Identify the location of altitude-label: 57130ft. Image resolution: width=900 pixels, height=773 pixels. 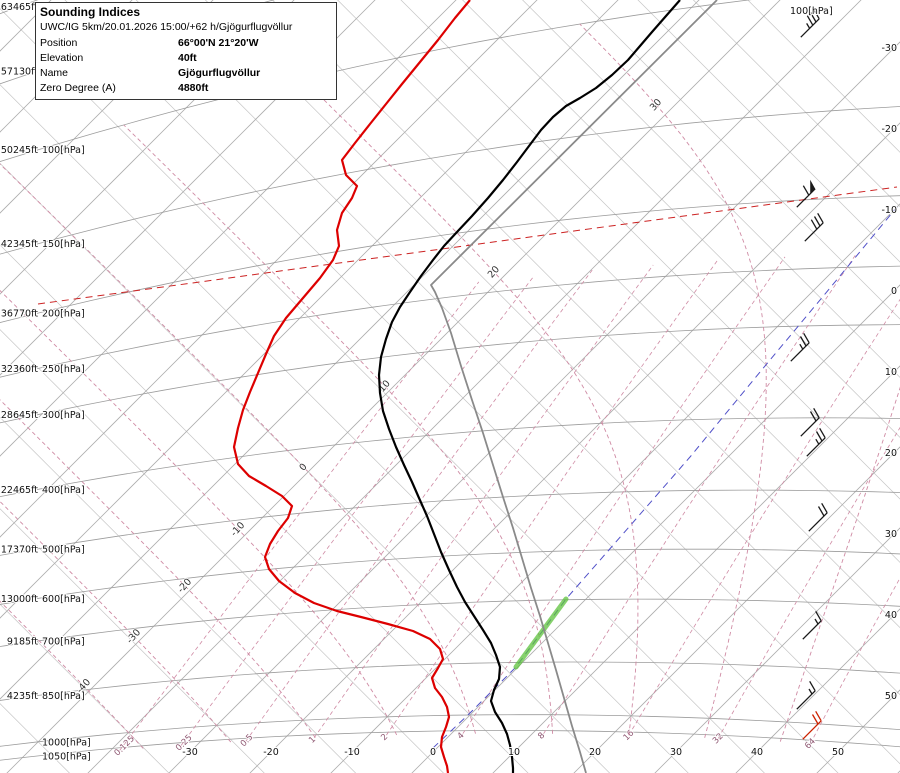
(19, 71).